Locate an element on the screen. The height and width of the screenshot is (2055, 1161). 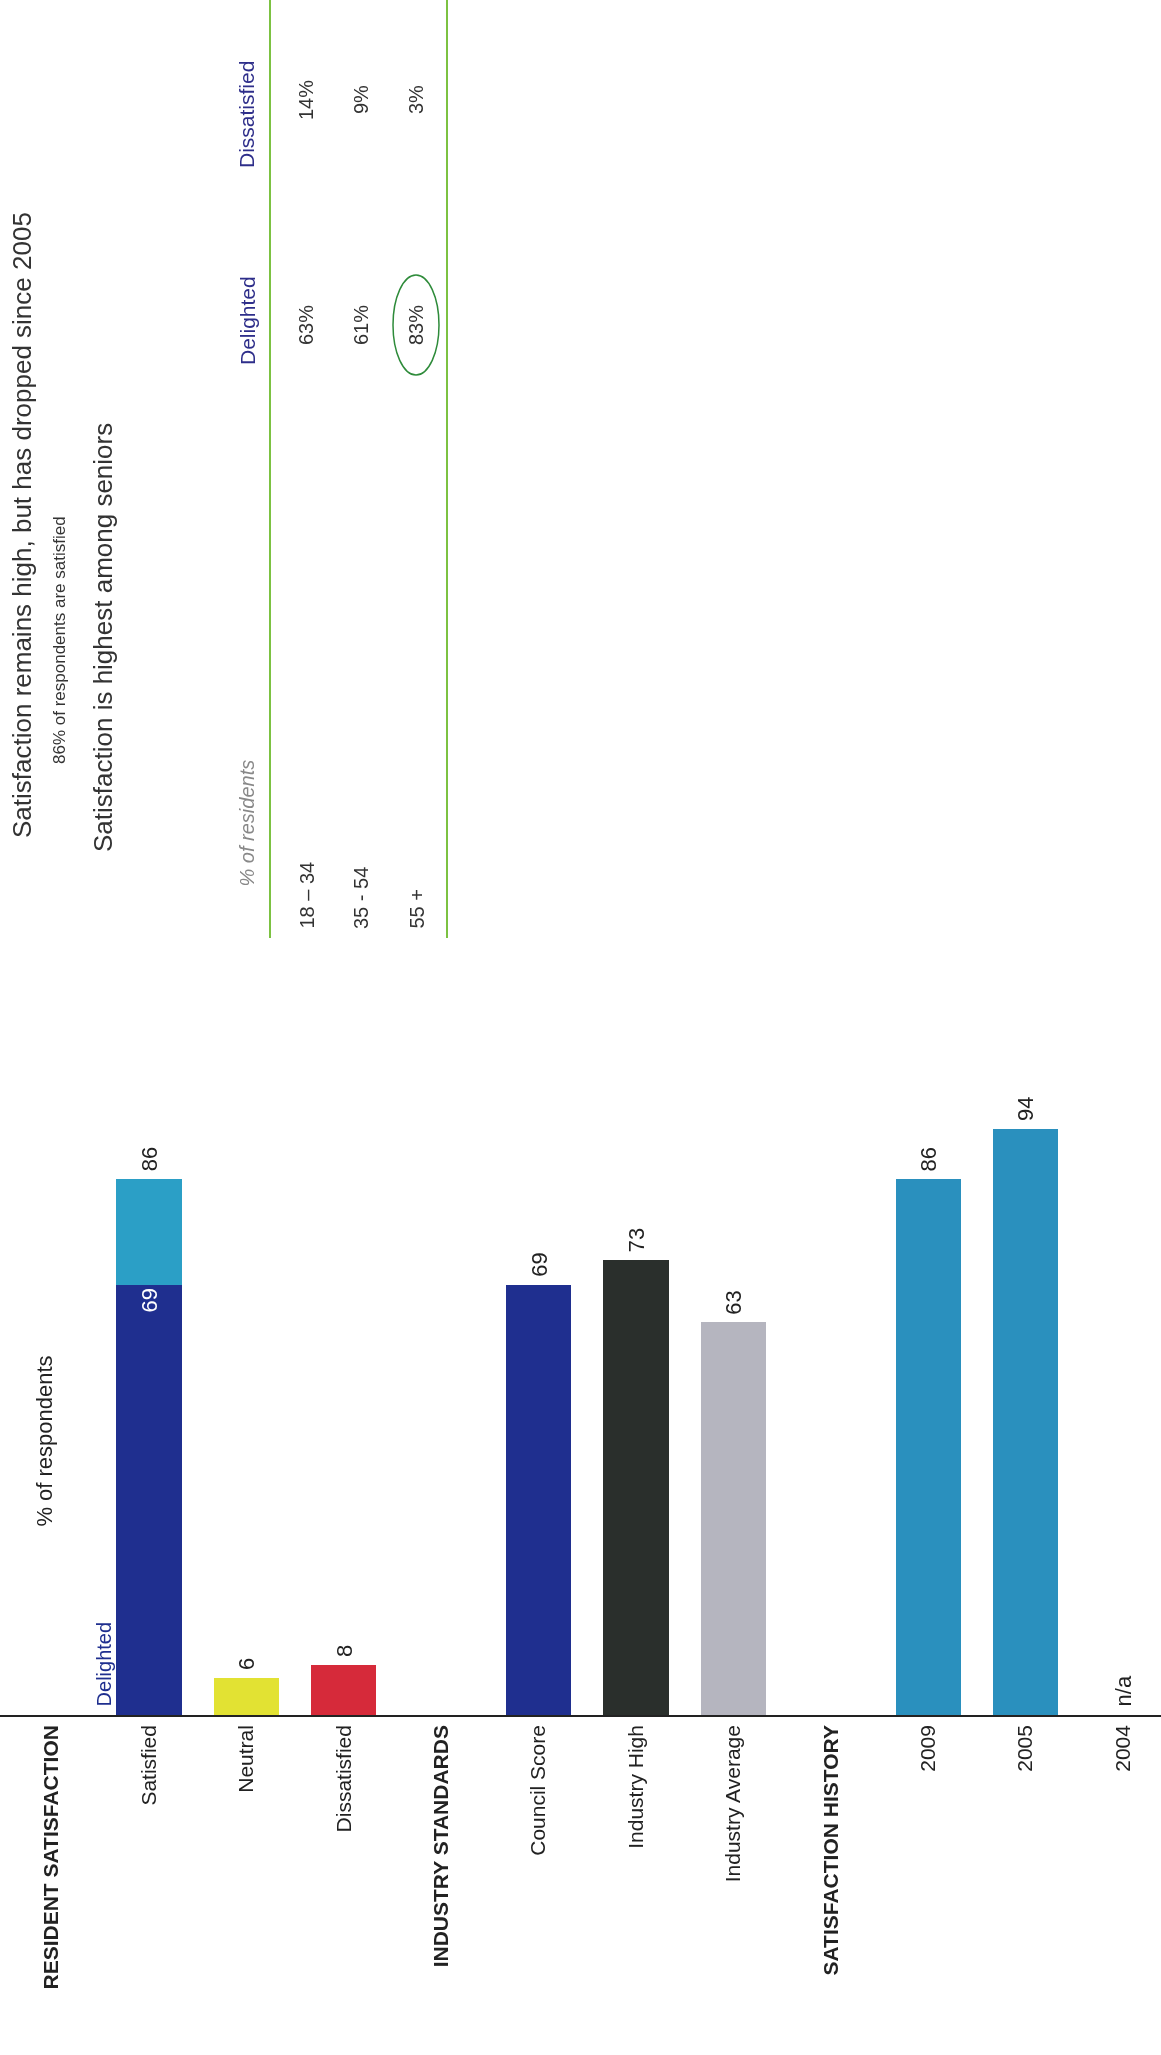
x-tick-label: Neutral is located at coordinates (246, 1759).